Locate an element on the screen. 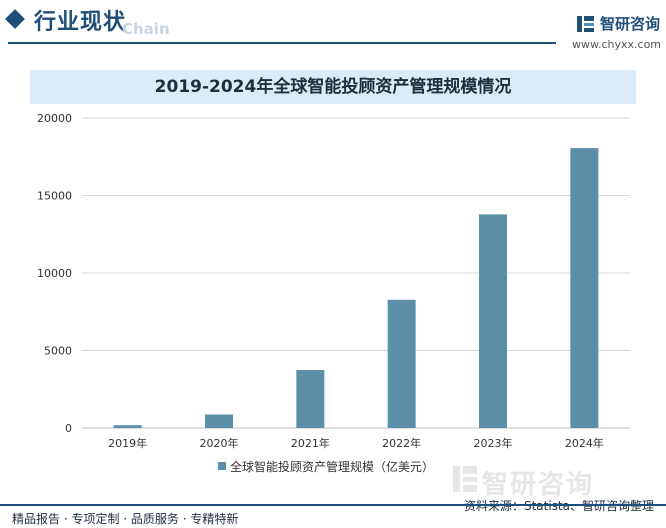 This screenshot has width=666, height=528. x-tick-label: 2019年 is located at coordinates (127, 443).